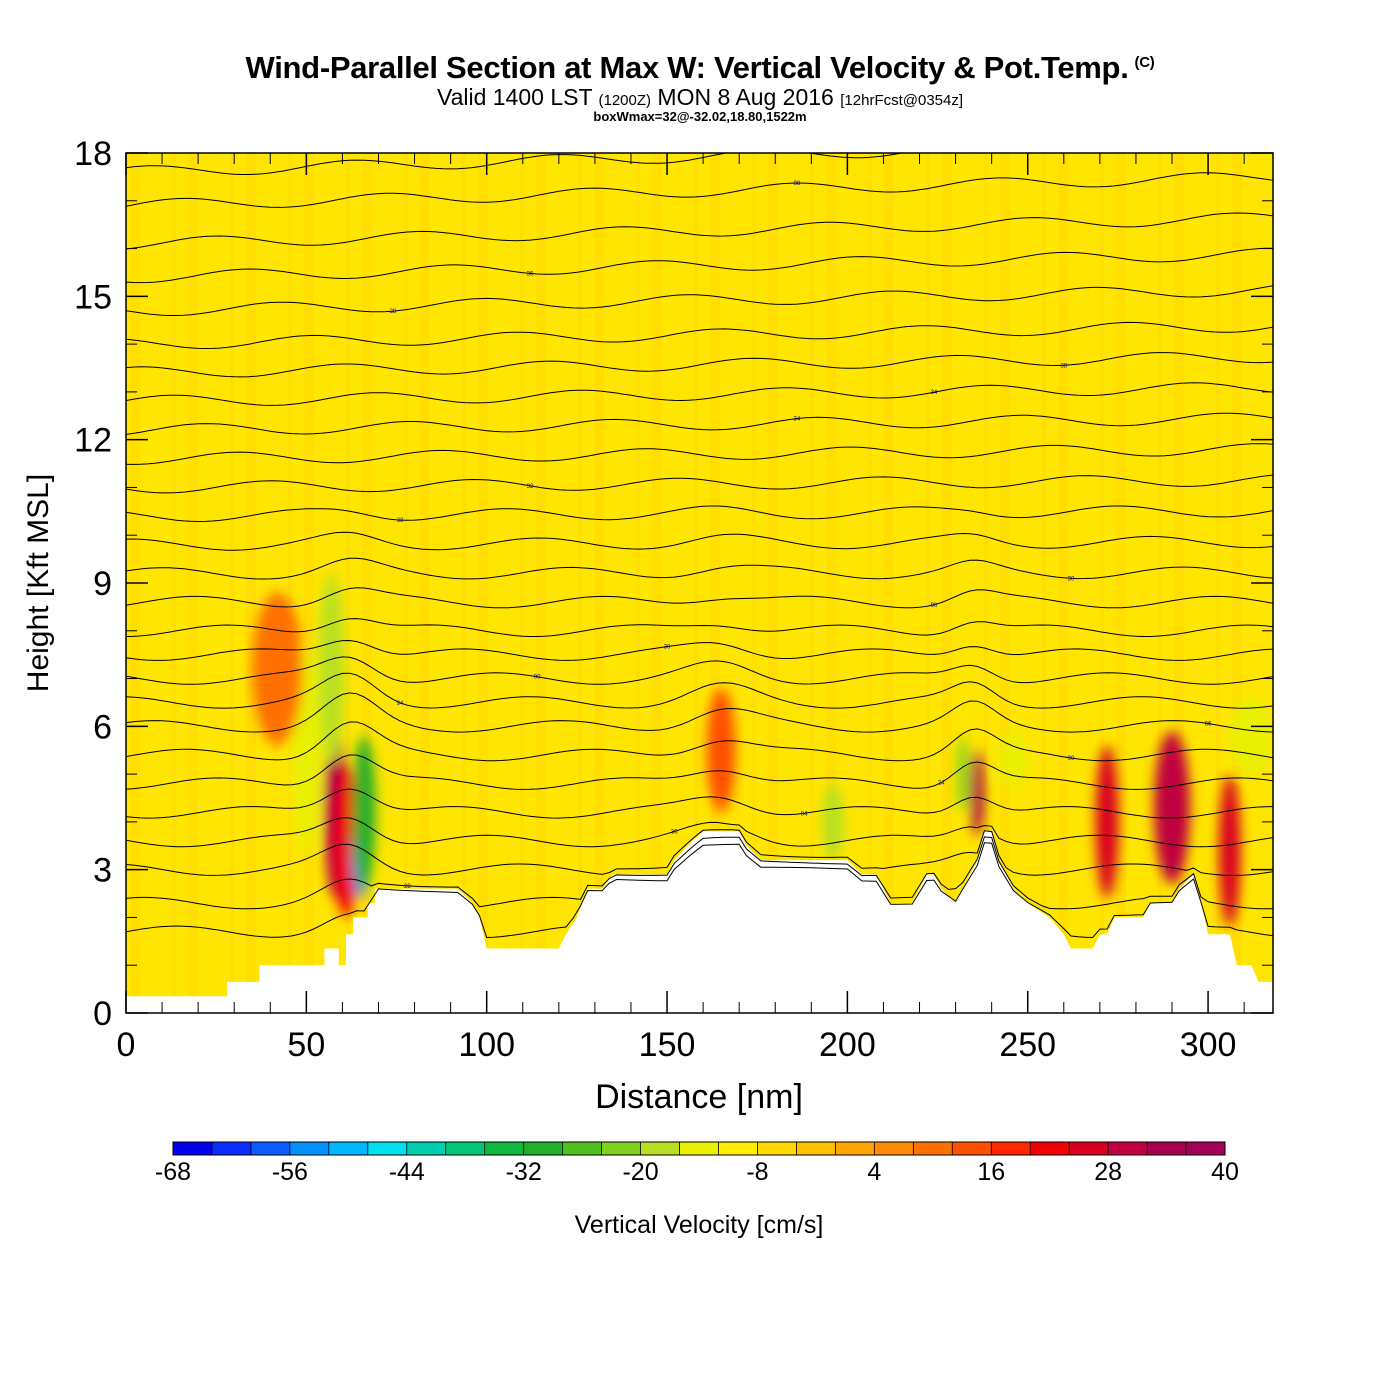  Describe the element at coordinates (524, 1172) in the screenshot. I see `colorbar-tick-label: -32` at that location.